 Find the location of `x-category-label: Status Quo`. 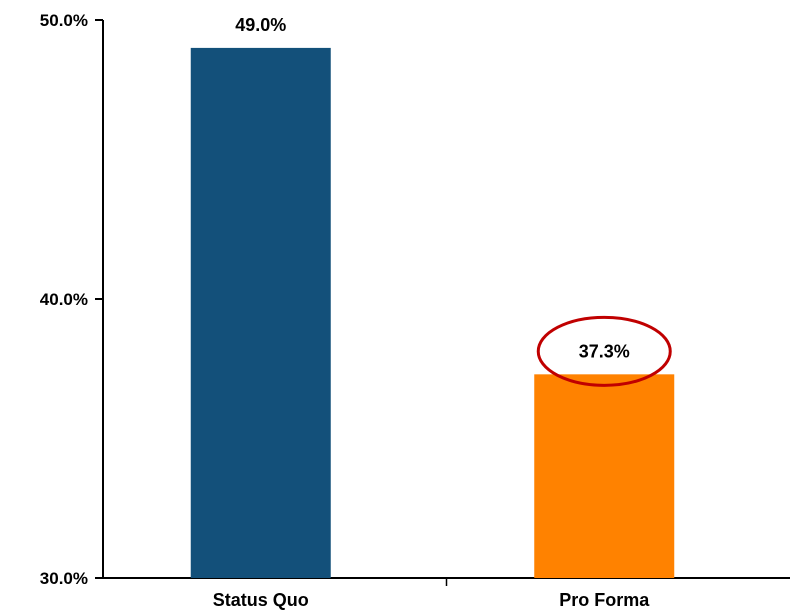

x-category-label: Status Quo is located at coordinates (261, 600).